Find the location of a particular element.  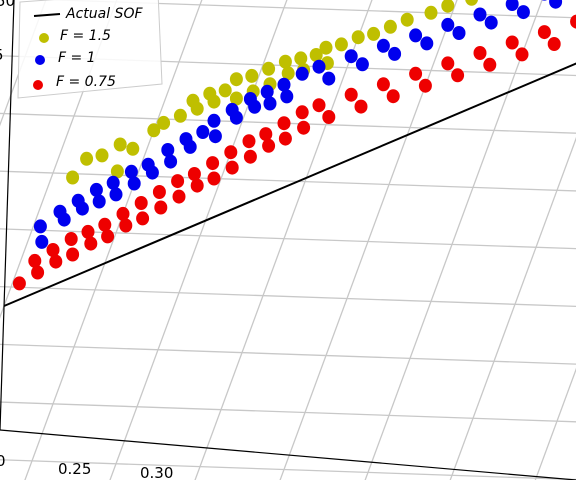

legend-label-f1: F = 1 is located at coordinates (77, 58).